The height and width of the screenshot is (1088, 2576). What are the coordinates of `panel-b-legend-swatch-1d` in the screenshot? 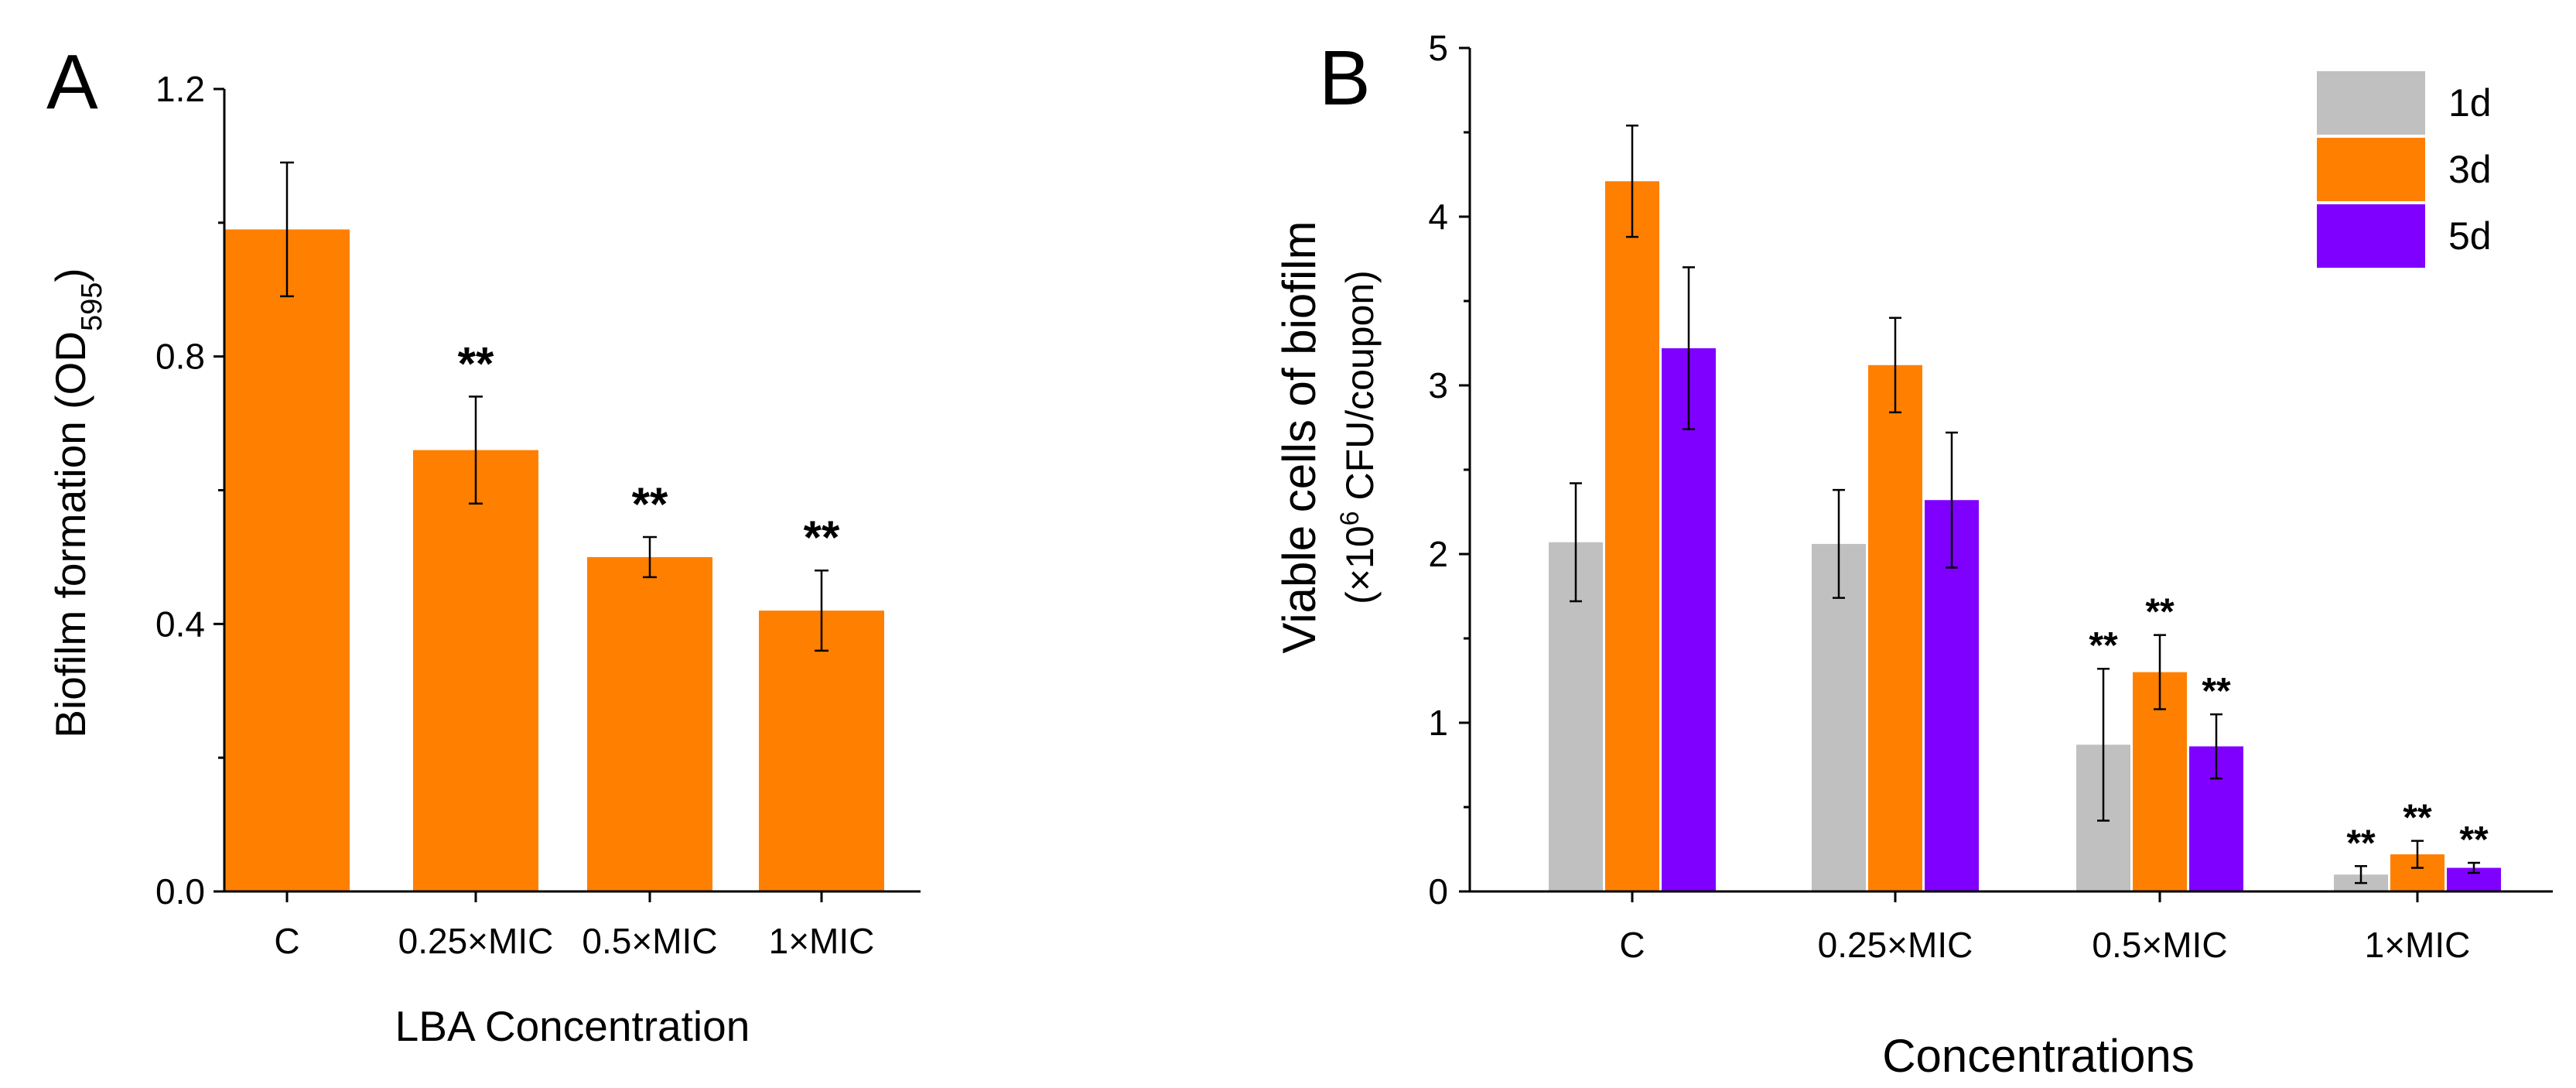 It's located at (2371, 103).